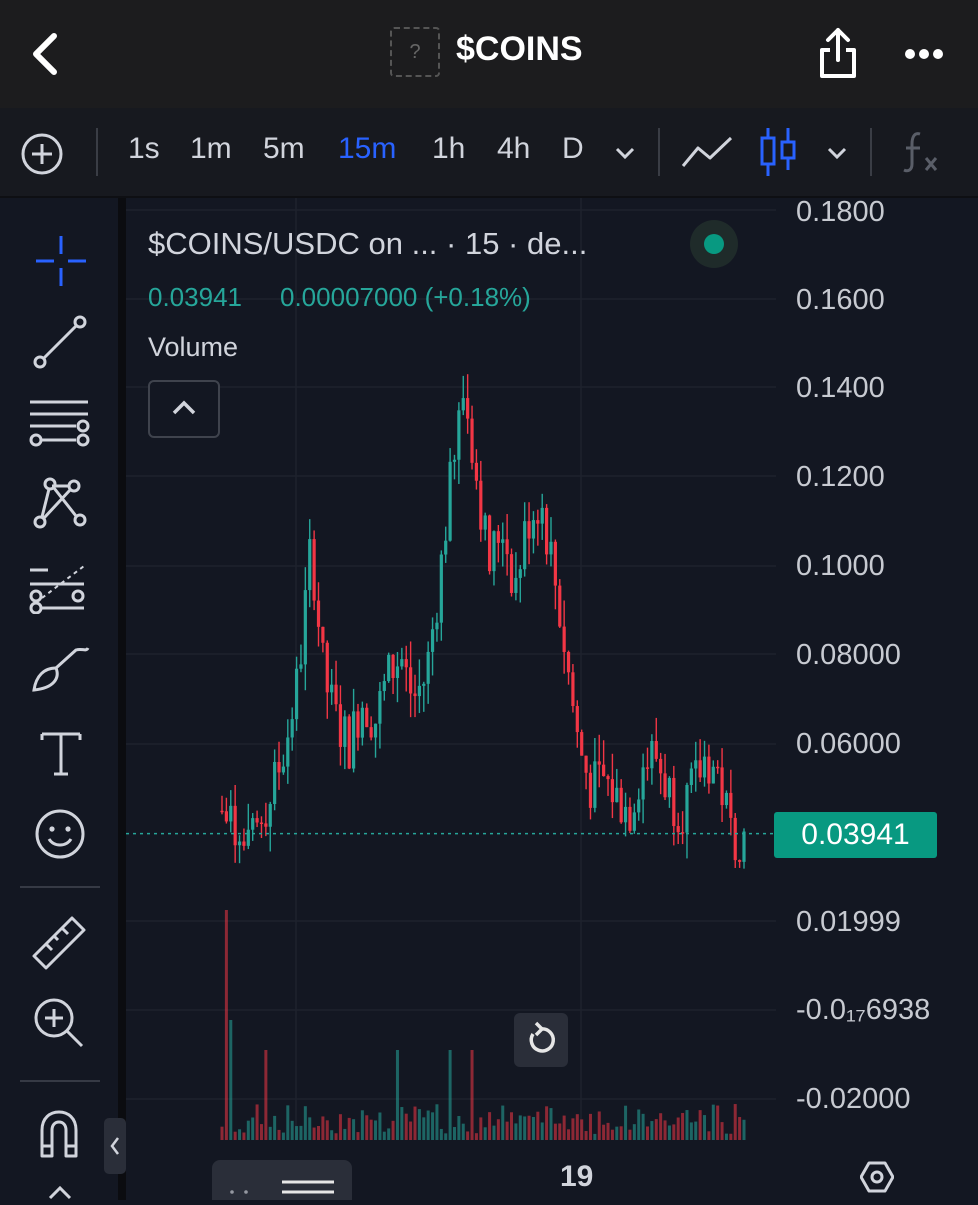 This screenshot has height=1205, width=978. I want to click on price-axis-label: 0.01999, so click(848, 922).